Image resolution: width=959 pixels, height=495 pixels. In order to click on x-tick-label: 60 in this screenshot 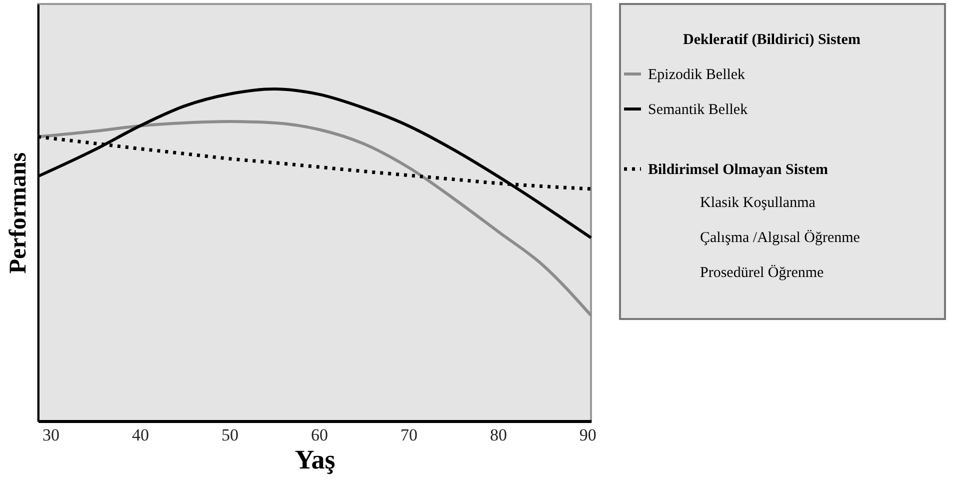, I will do `click(319, 435)`.